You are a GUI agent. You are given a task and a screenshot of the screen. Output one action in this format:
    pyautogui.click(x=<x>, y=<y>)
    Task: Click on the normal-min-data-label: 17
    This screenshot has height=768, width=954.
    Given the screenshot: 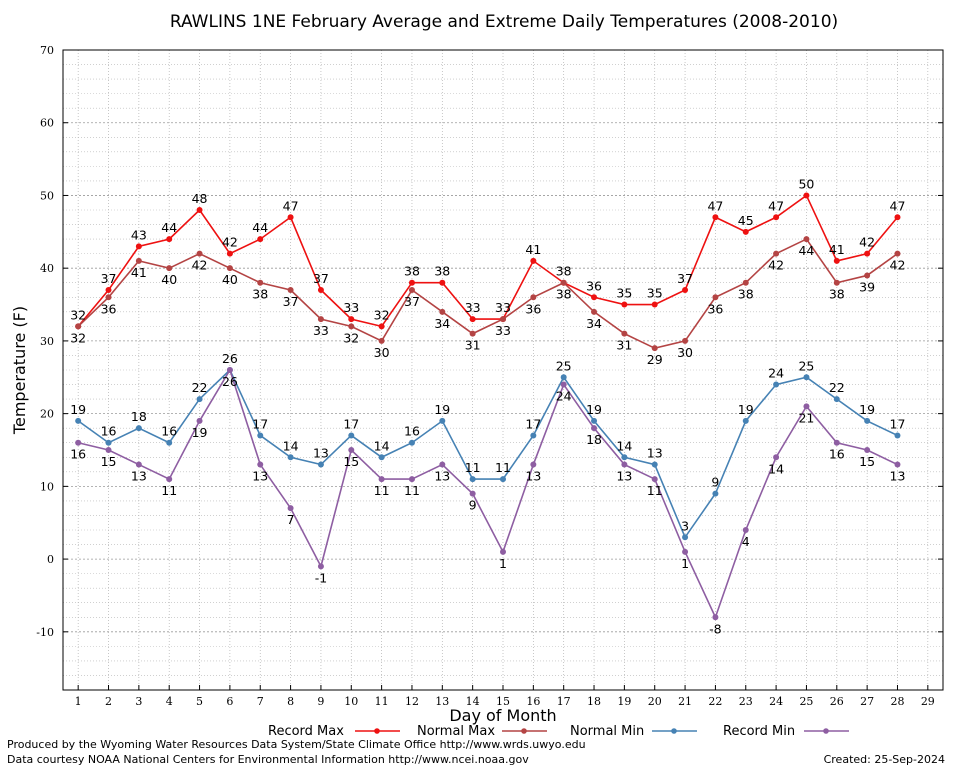 What is the action you would take?
    pyautogui.click(x=260, y=423)
    